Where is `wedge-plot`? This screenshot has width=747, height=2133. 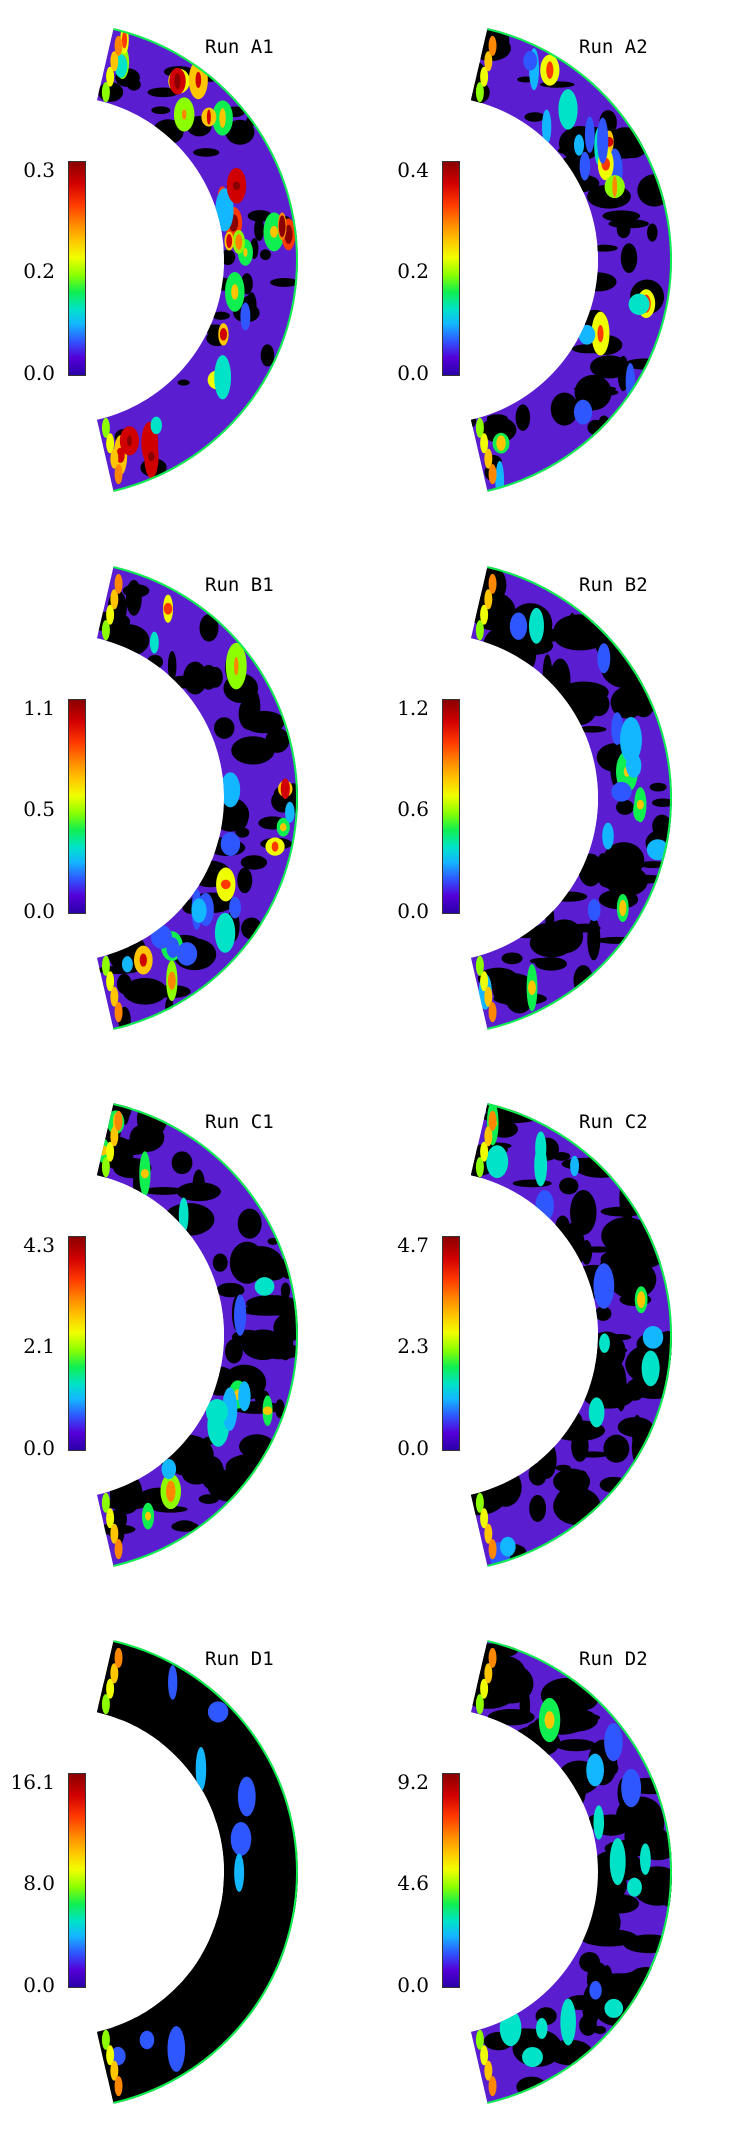
wedge-plot is located at coordinates (571, 1335).